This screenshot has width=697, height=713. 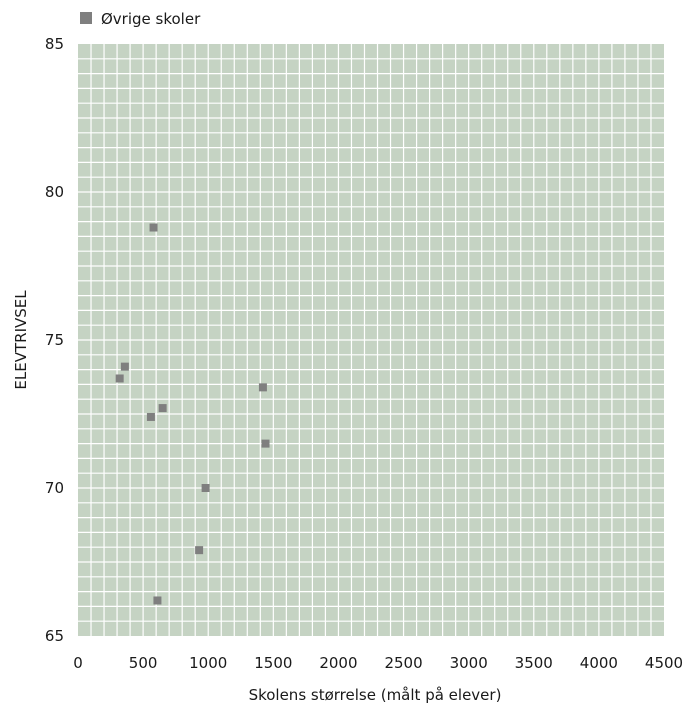 What do you see at coordinates (273, 663) in the screenshot?
I see `x-tick-label: 1500` at bounding box center [273, 663].